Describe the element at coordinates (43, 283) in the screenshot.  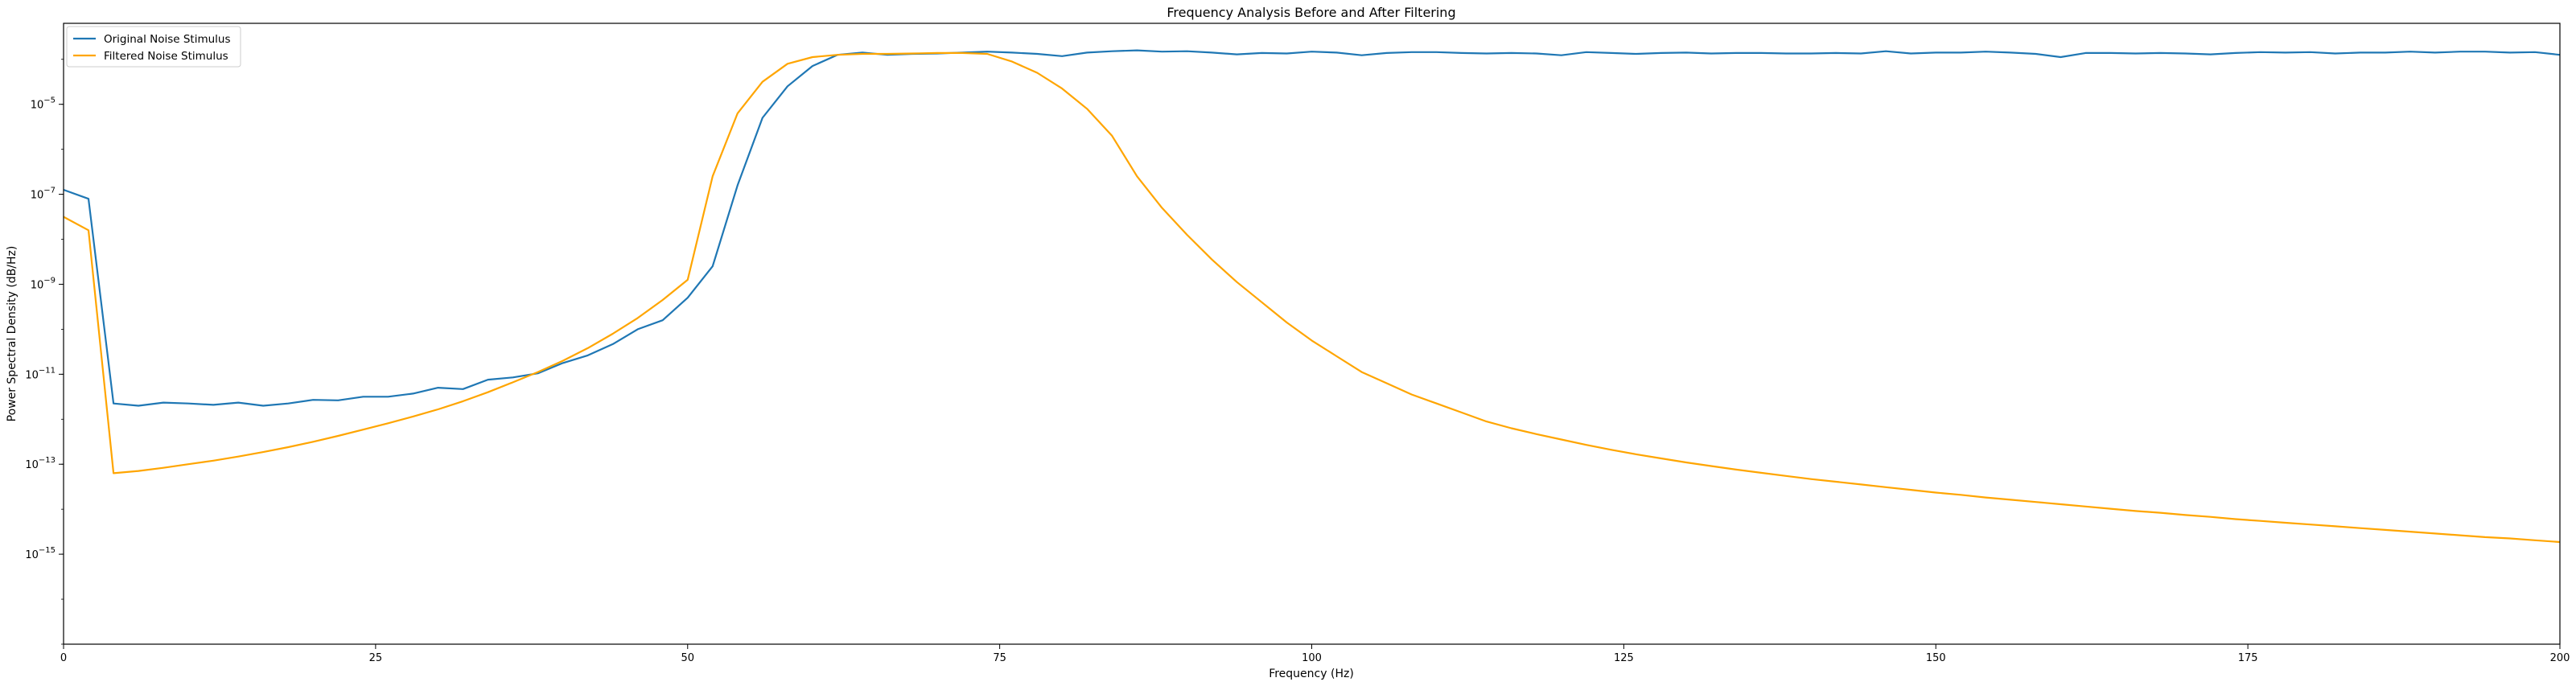
I see `y-tick-label: 10⁻⁹` at that location.